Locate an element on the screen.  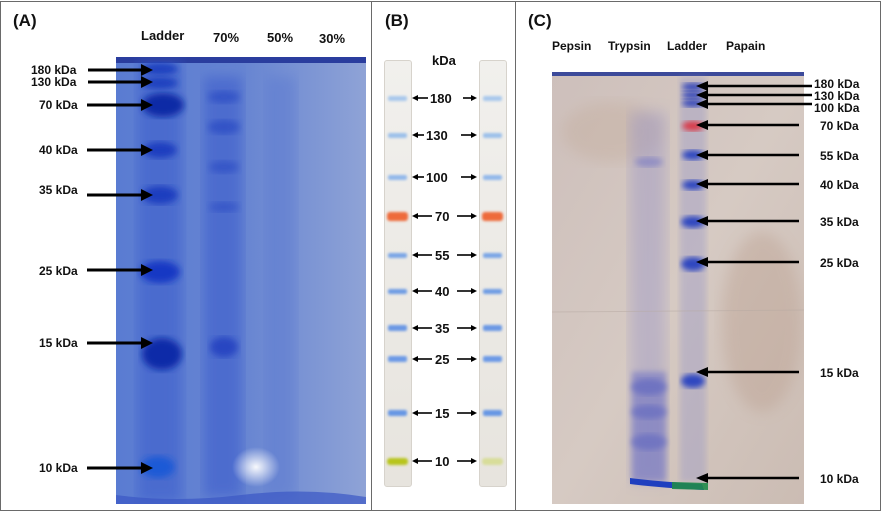
marker-c-10: 10 kDa is located at coordinates (839, 479).